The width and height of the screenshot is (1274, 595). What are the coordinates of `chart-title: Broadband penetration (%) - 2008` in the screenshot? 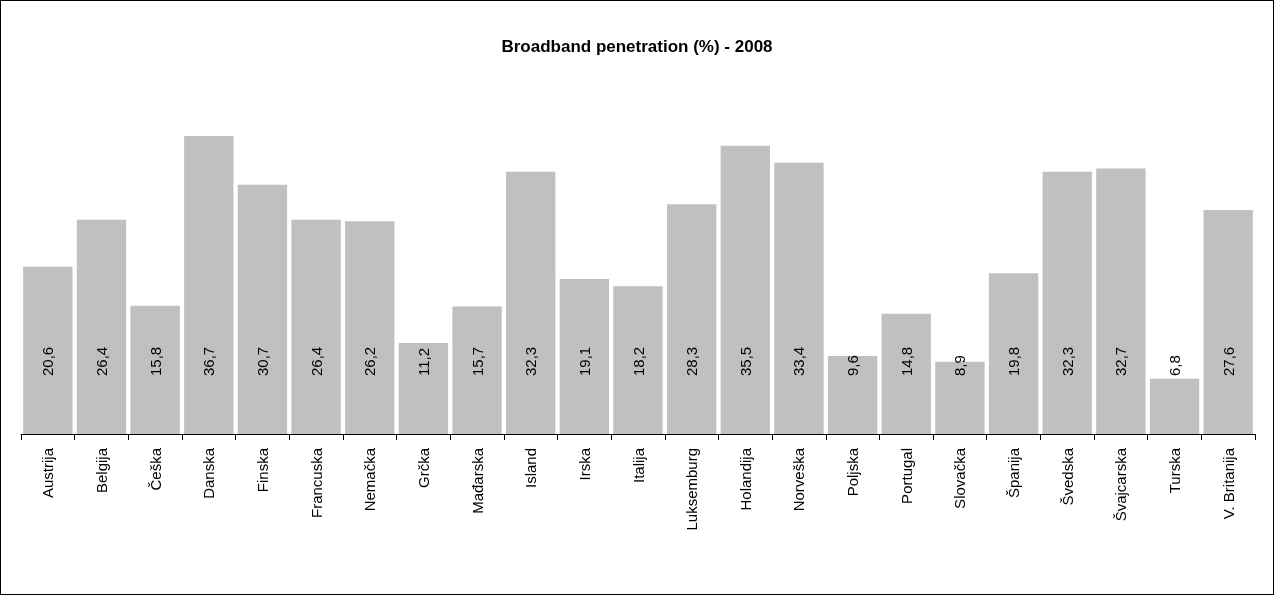 It's located at (637, 46).